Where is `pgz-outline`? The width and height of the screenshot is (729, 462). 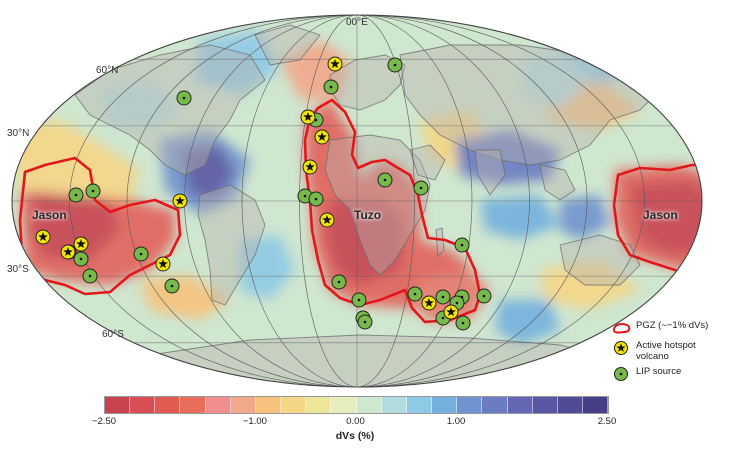 pgz-outline is located at coordinates (392, 211).